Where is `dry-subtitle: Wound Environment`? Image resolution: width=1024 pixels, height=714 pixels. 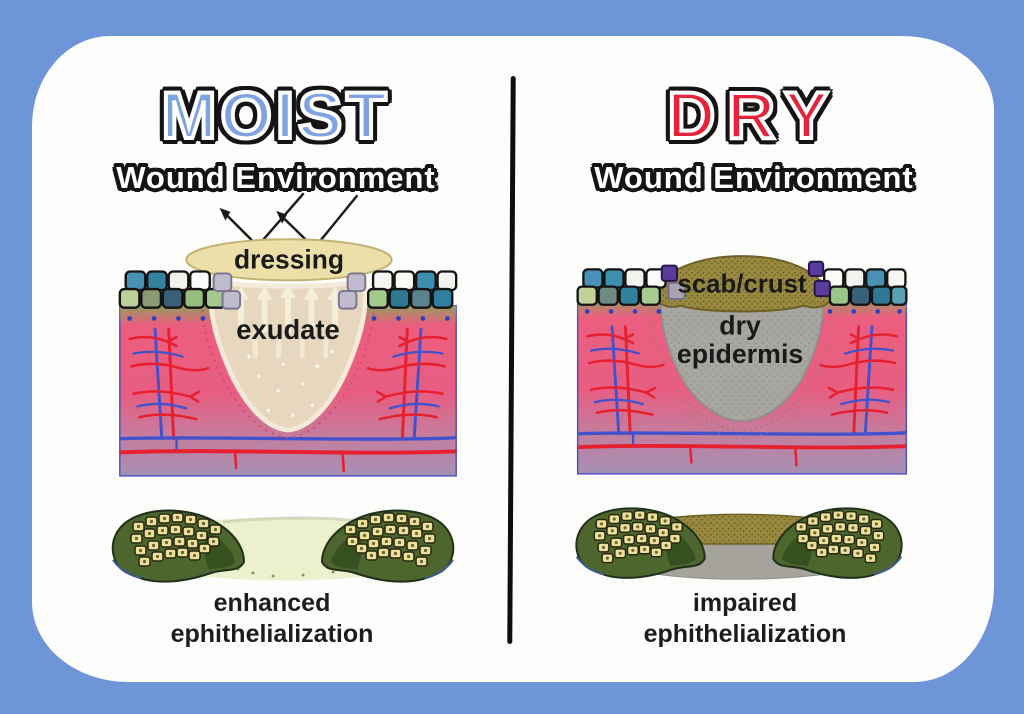 dry-subtitle: Wound Environment is located at coordinates (754, 177).